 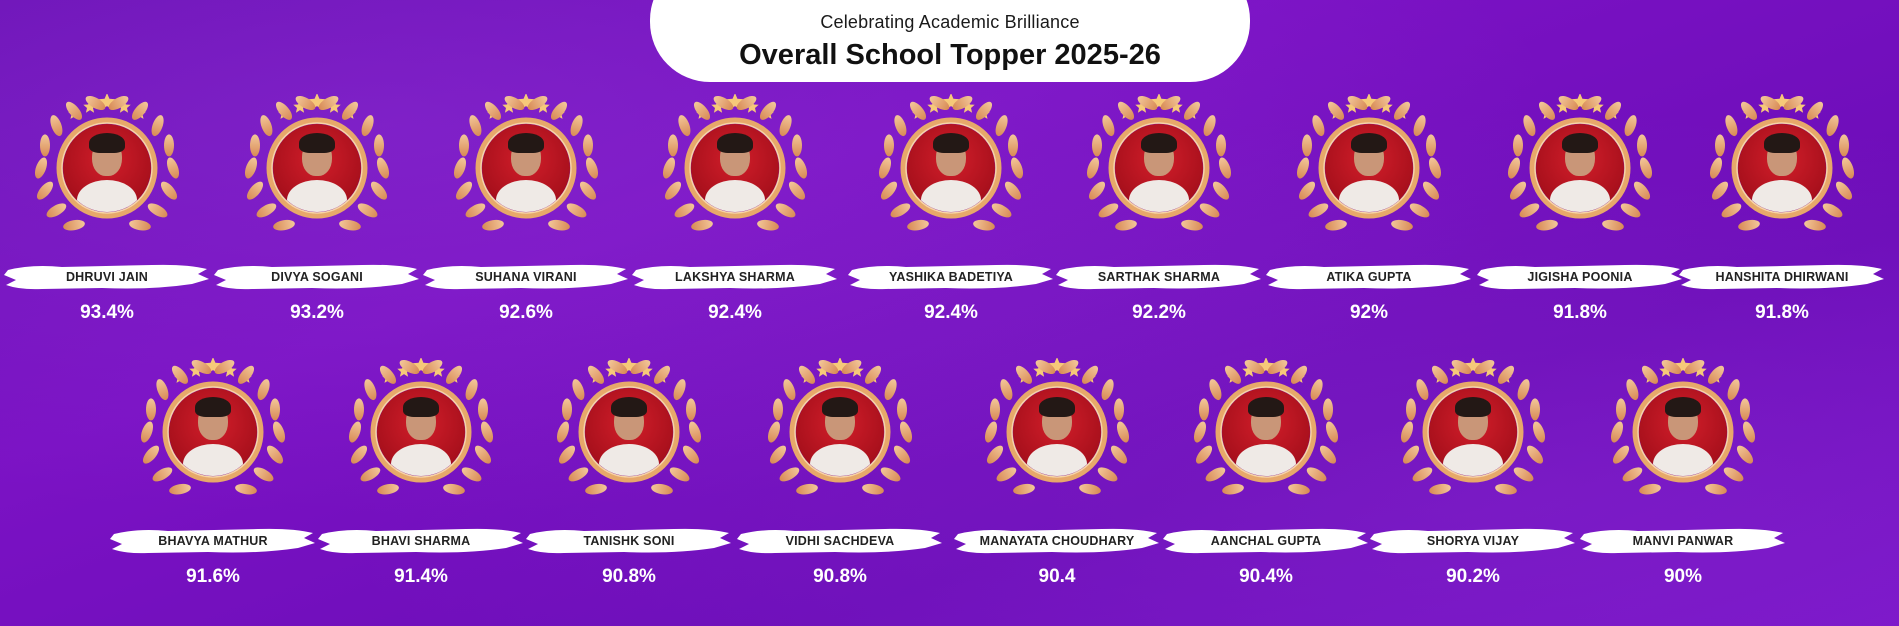 I want to click on student-name: SHORYA VIJAY, so click(x=1473, y=541).